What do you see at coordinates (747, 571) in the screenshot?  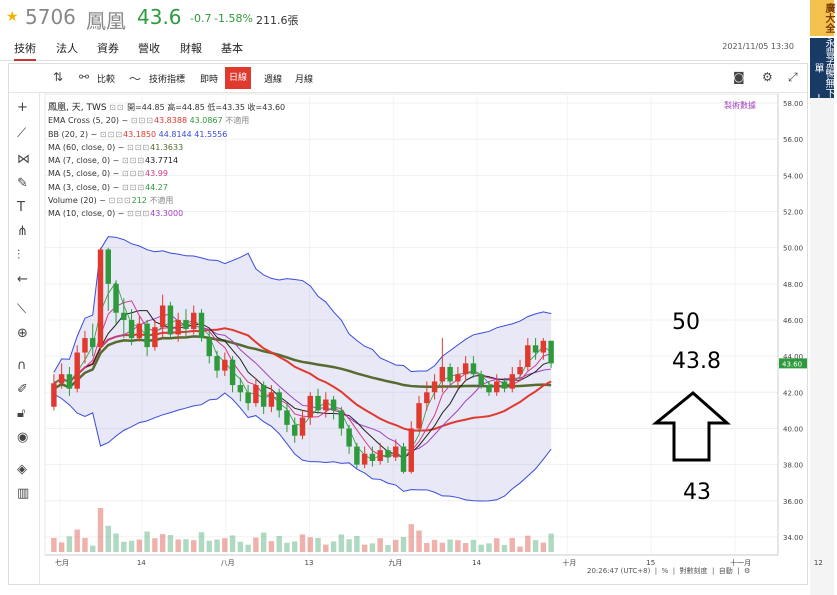 I see `settings-small-icon: ⚙` at bounding box center [747, 571].